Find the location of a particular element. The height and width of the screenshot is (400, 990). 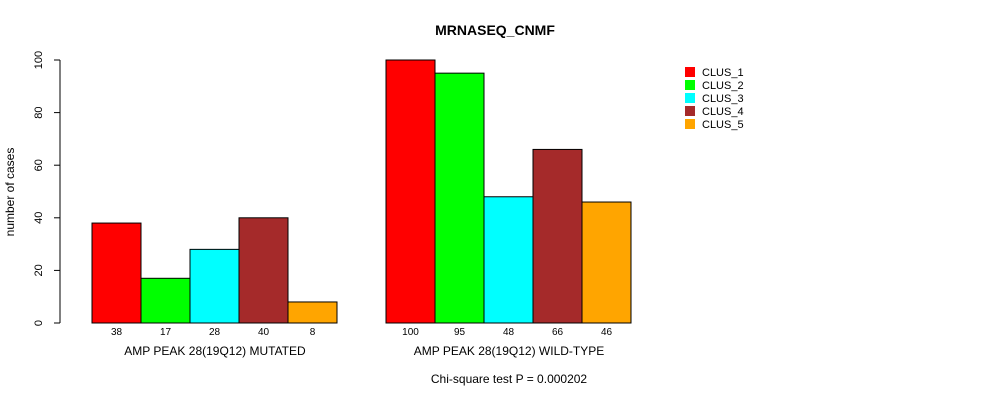

y-tick-label: 20 is located at coordinates (39, 270).